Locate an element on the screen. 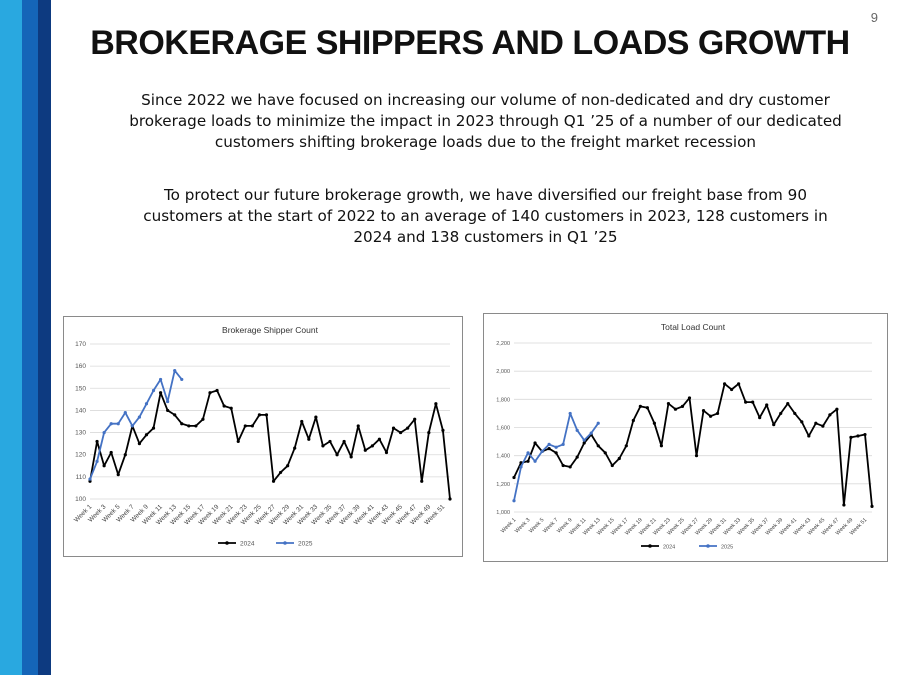 The width and height of the screenshot is (900, 675). y-tick-label: 120 is located at coordinates (80, 455).